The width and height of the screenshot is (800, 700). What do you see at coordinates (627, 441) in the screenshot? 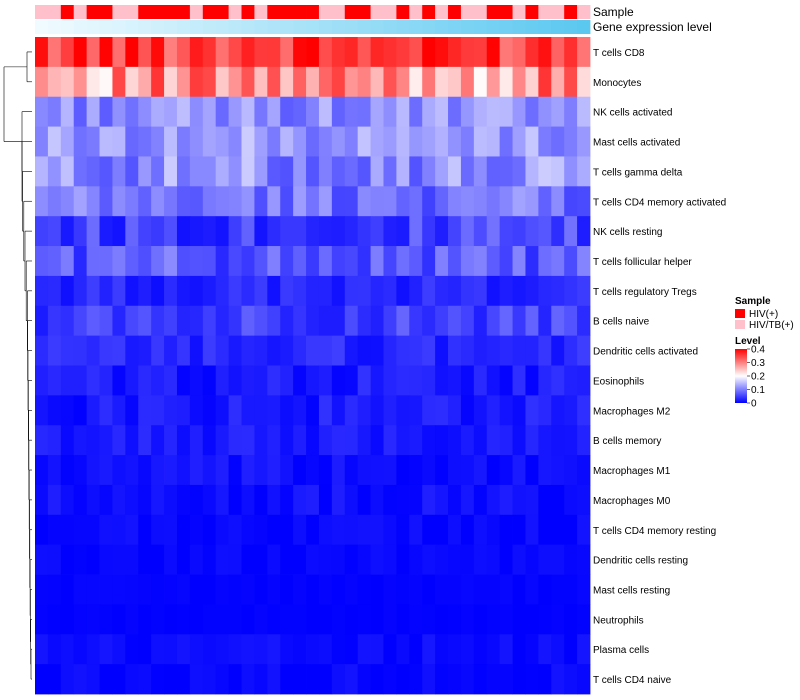
I see `row-label: B cells memory` at bounding box center [627, 441].